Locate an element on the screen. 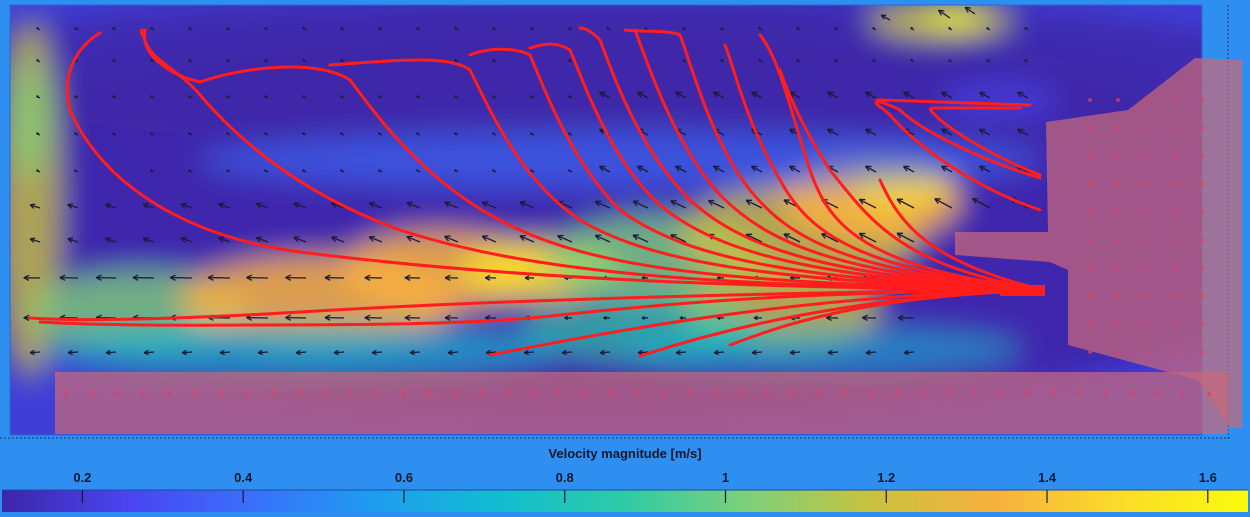 The width and height of the screenshot is (1250, 517). colorbar-tick-label: 1 is located at coordinates (725, 477).